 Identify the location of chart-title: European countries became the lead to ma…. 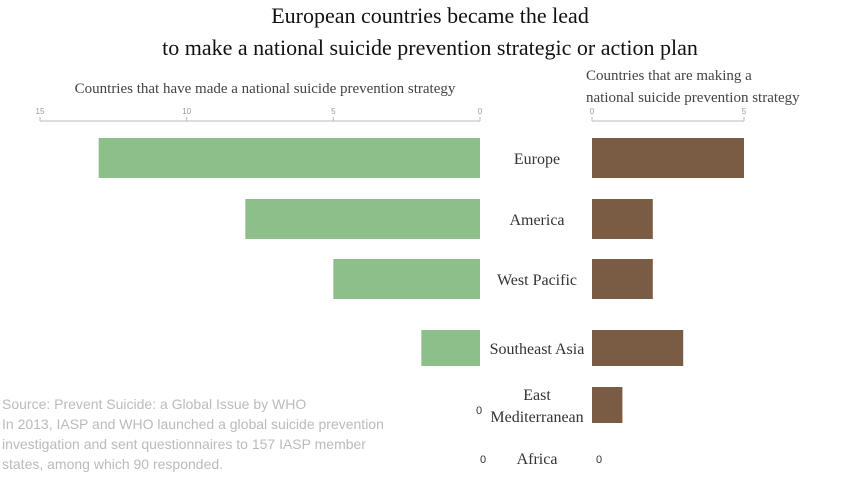
(430, 31).